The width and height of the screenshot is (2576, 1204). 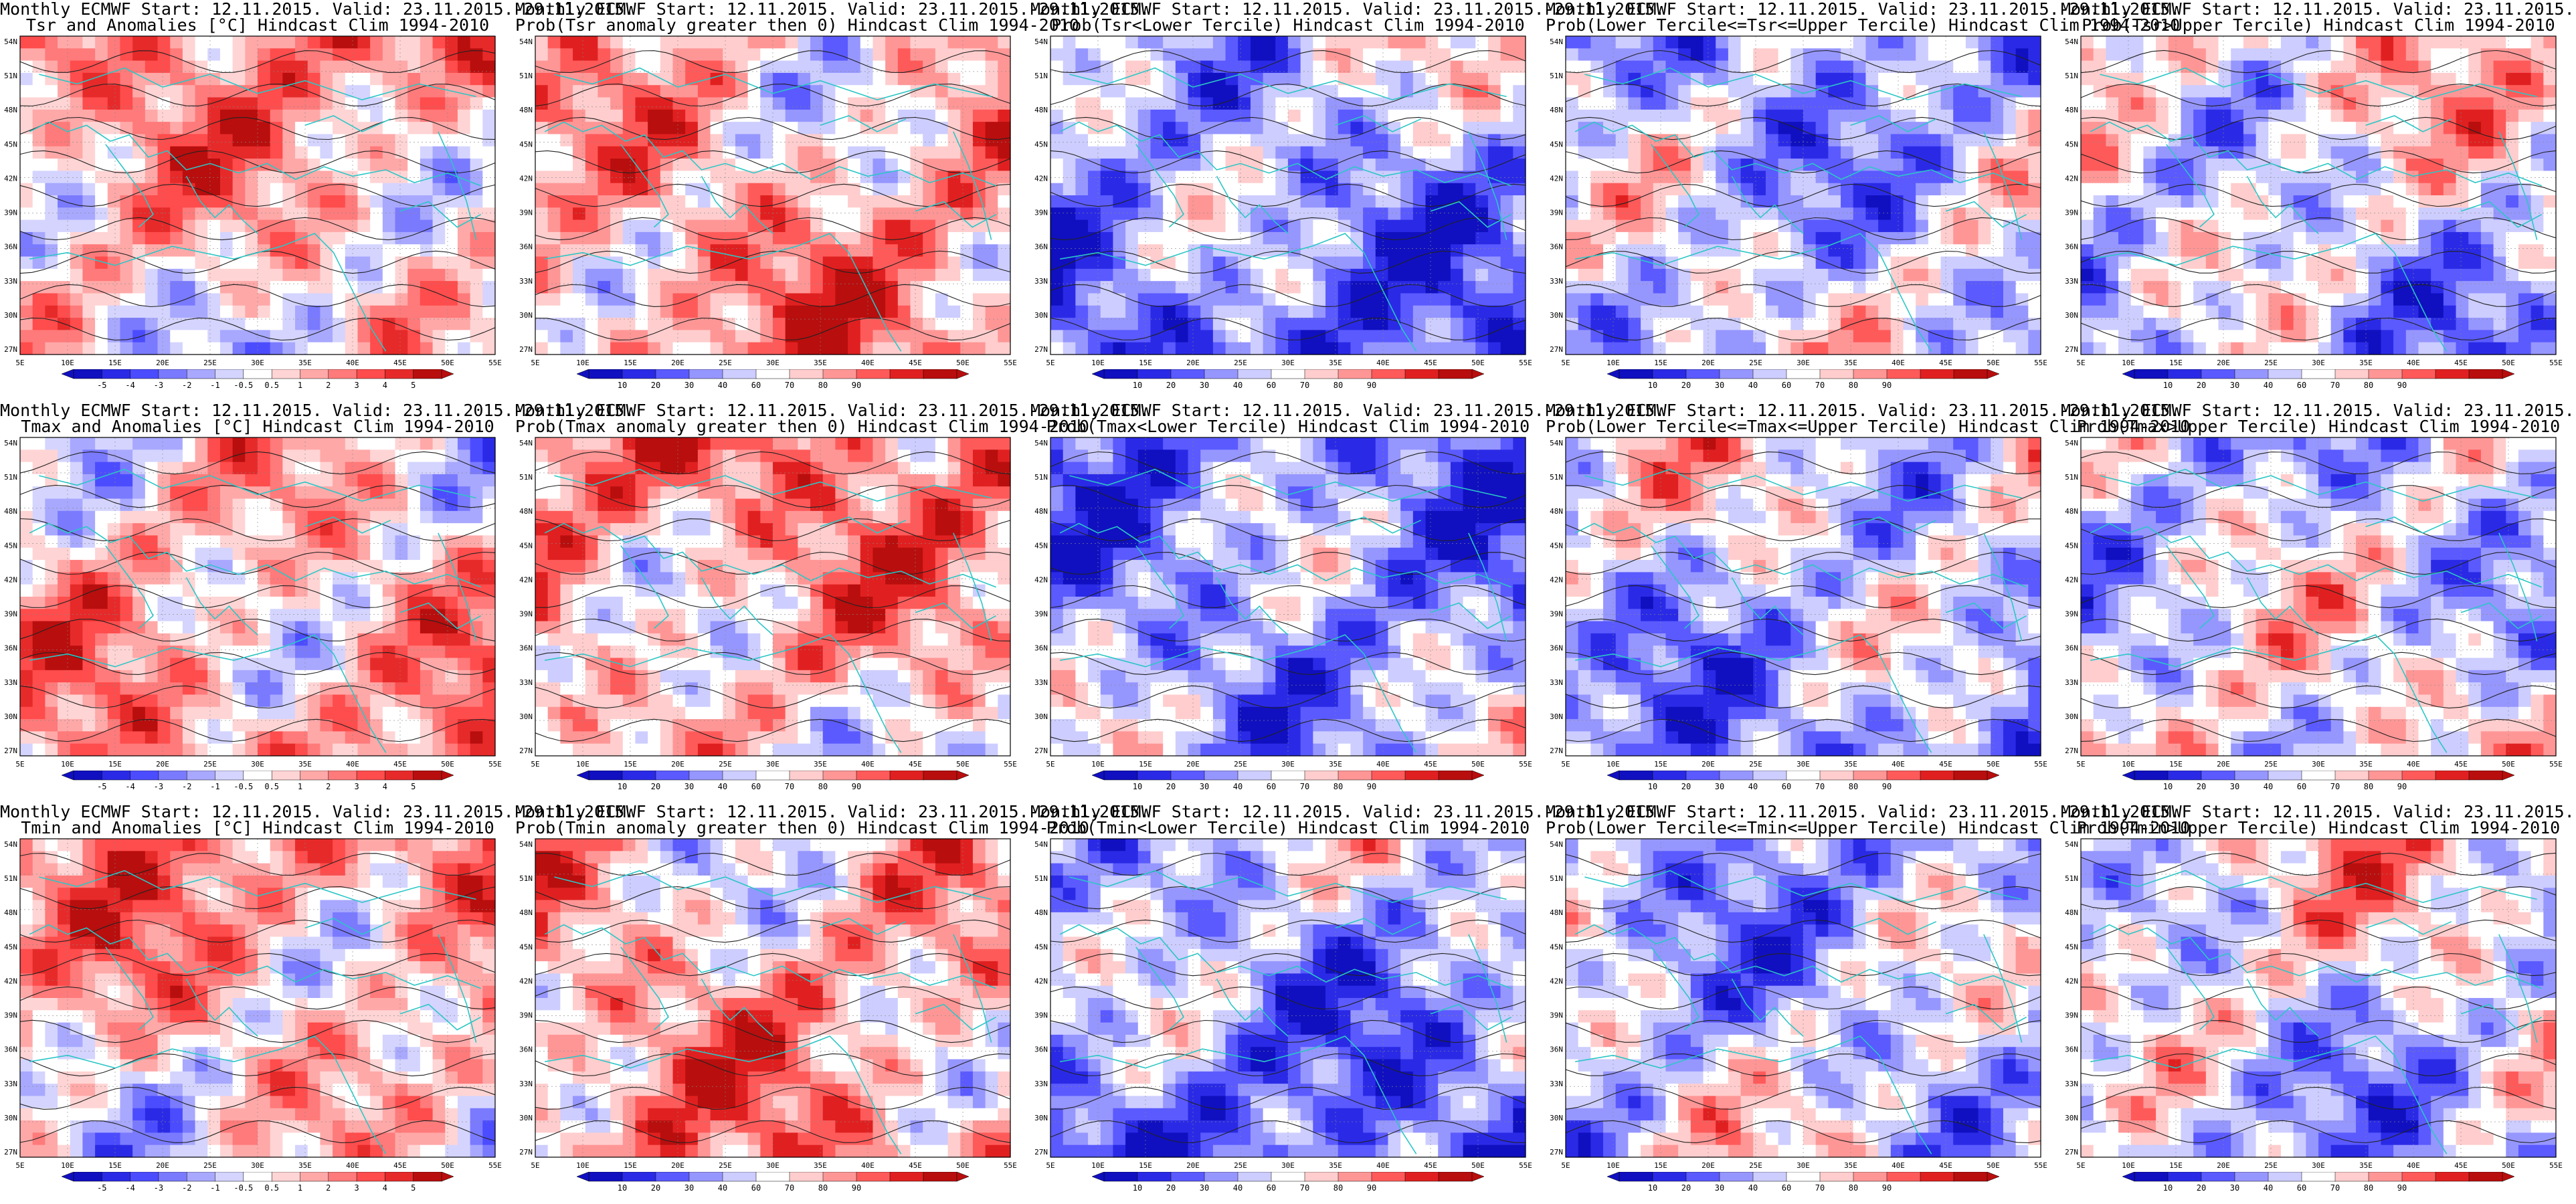 I want to click on lat-label: 39N, so click(x=10, y=213).